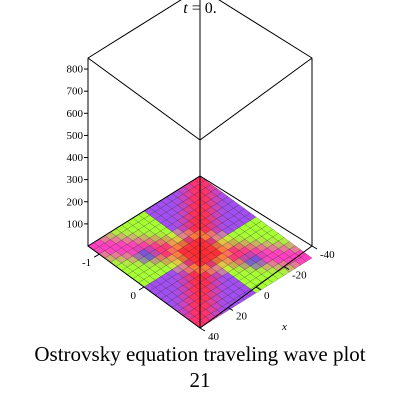 This screenshot has width=400, height=400. I want to click on z-tick-label: 400, so click(75, 158).